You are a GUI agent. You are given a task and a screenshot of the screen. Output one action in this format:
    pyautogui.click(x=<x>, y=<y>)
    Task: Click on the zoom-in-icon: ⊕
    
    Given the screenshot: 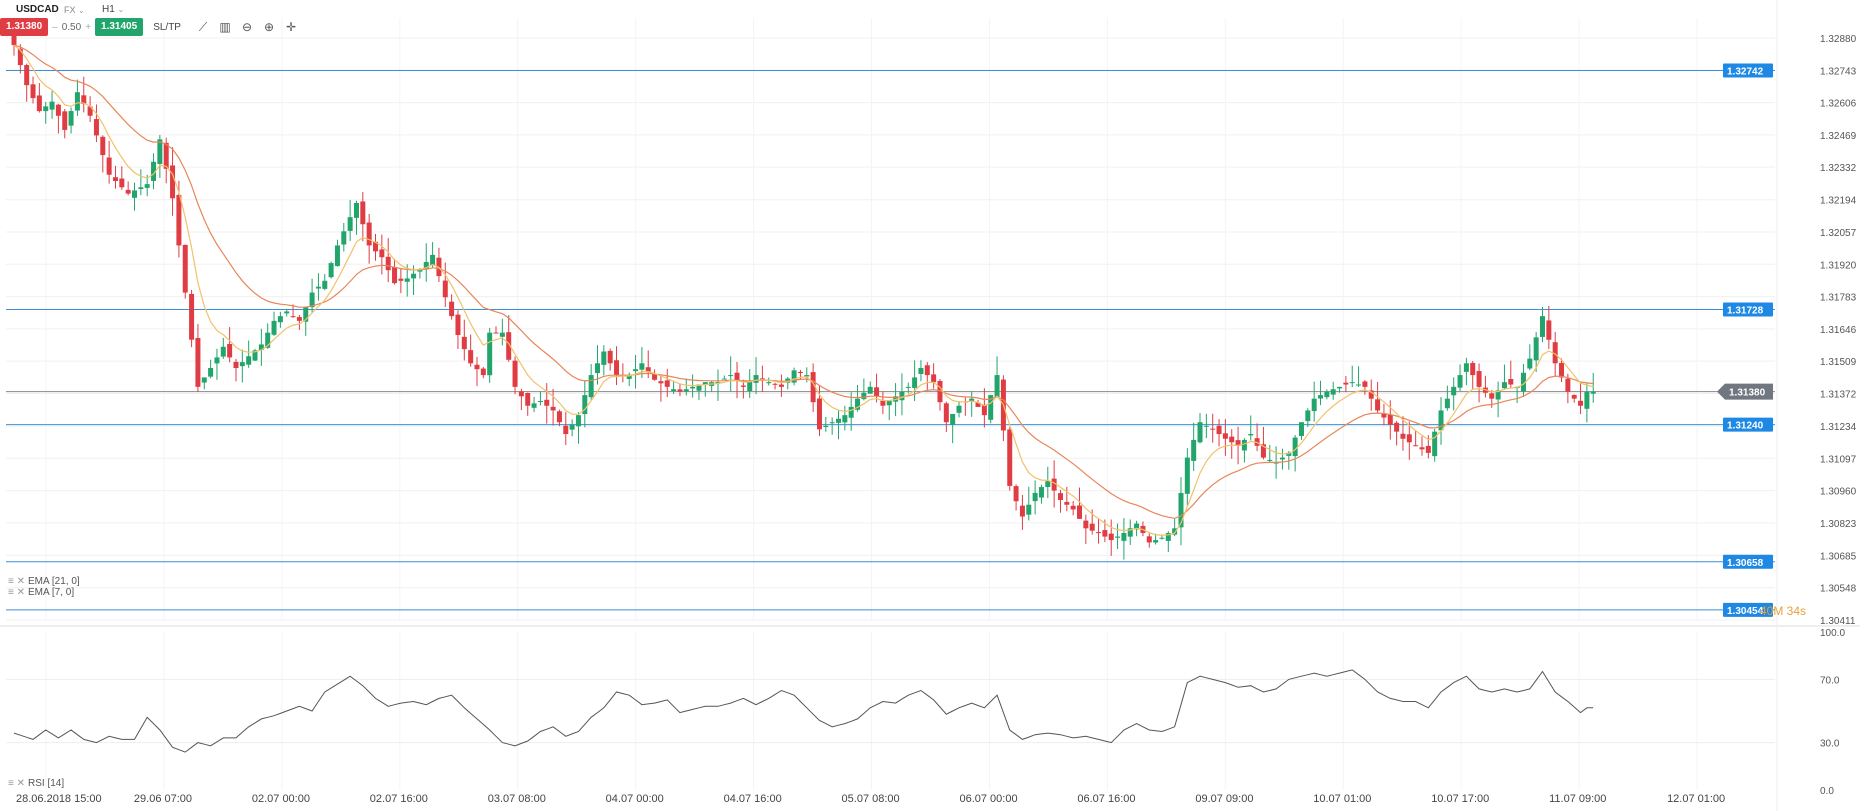 What is the action you would take?
    pyautogui.click(x=269, y=27)
    